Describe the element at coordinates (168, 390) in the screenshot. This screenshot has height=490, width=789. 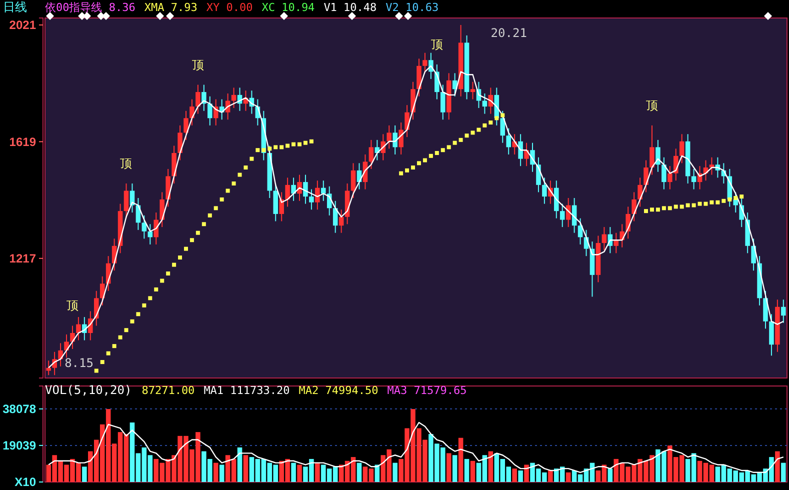
I see `annotation: 87271.00` at that location.